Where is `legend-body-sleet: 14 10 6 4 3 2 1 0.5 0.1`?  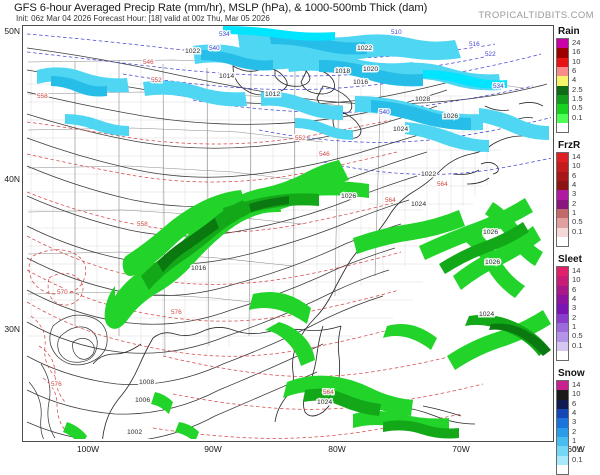 legend-body-sleet: 14 10 6 4 3 2 1 0.5 0.1 is located at coordinates (578, 314).